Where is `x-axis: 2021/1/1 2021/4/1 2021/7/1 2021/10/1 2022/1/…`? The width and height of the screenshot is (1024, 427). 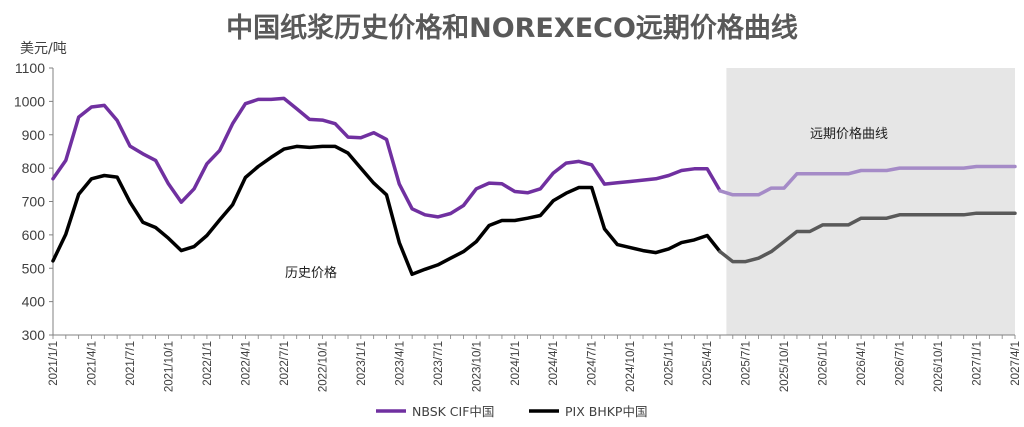
x-axis: 2021/1/1 2021/4/1 2021/7/1 2021/10/1 2022/1/… is located at coordinates (535, 363).